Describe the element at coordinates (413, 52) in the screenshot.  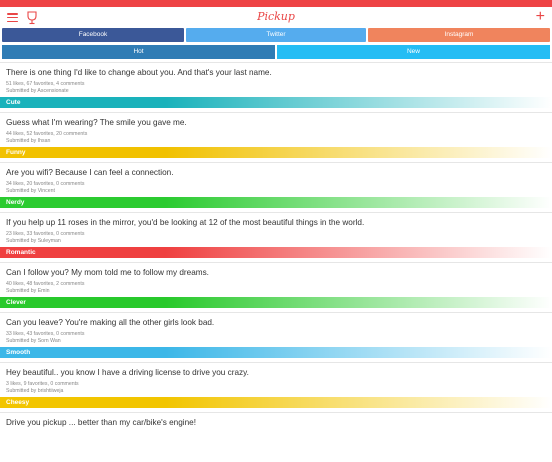
I see `tab-new: New` at that location.